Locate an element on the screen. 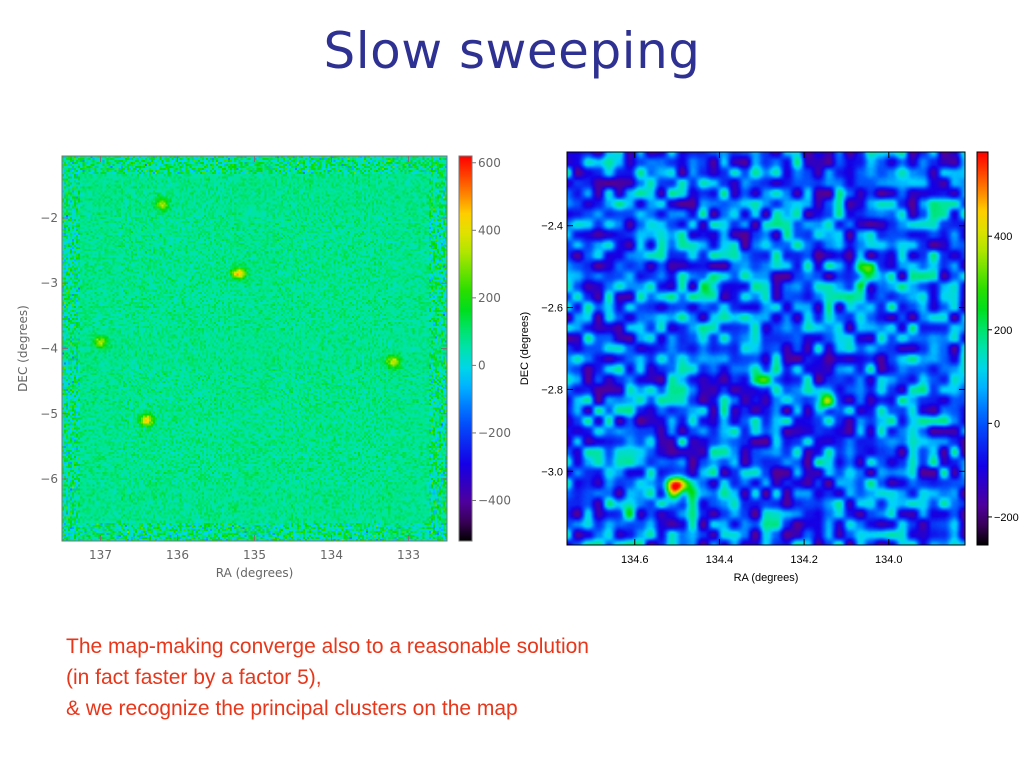 The height and width of the screenshot is (768, 1024). y-tick-label: −3 is located at coordinates (49, 283).